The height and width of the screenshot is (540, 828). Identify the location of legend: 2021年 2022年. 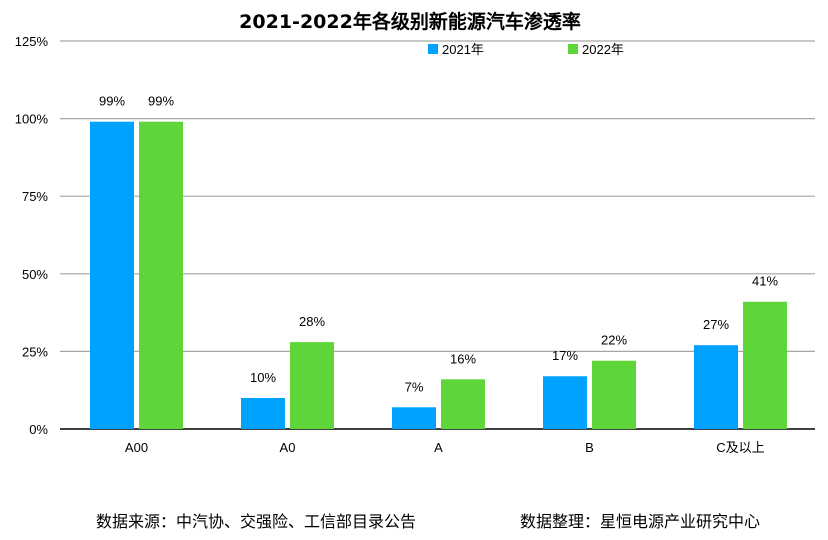
(526, 49).